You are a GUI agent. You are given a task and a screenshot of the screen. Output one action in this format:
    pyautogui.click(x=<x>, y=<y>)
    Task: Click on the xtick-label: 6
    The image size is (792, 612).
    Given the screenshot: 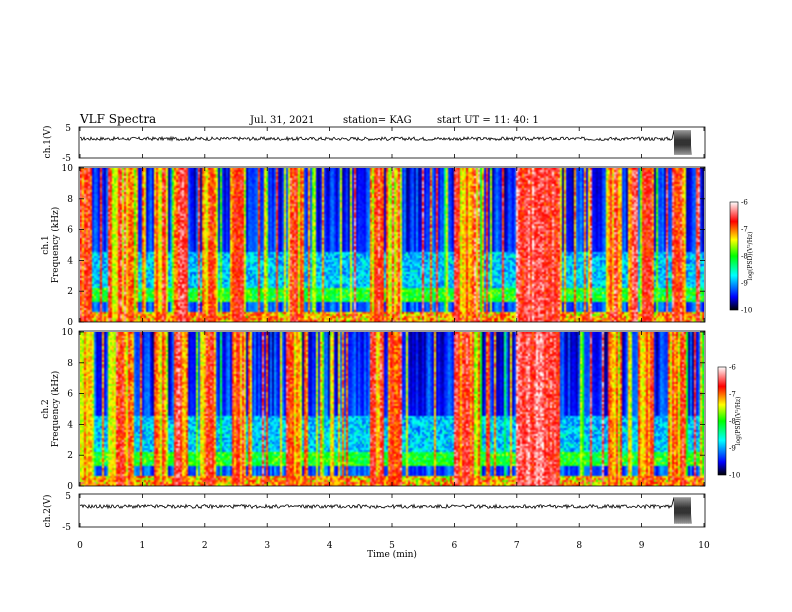 What is the action you would take?
    pyautogui.click(x=455, y=546)
    